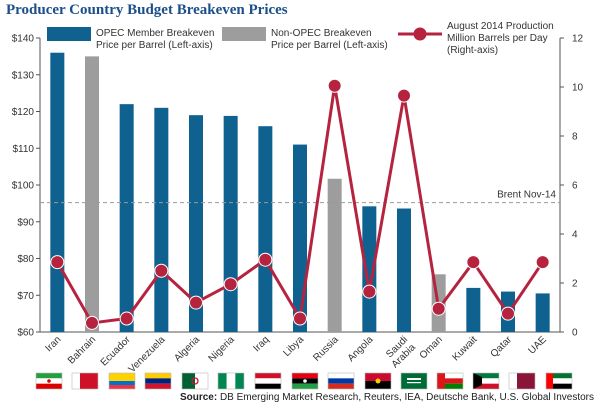 Image resolution: width=600 pixels, height=407 pixels. Describe the element at coordinates (69, 34) in the screenshot. I see `legend-swatch-opec` at that location.